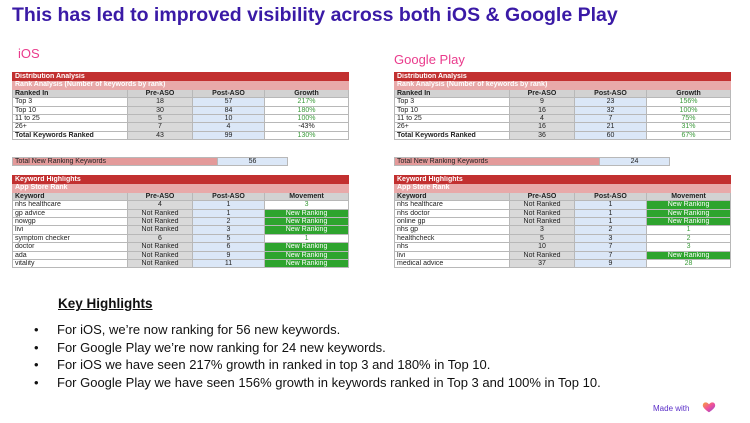 The width and height of the screenshot is (750, 423). I want to click on cell: nhs healthcare, so click(70, 205).